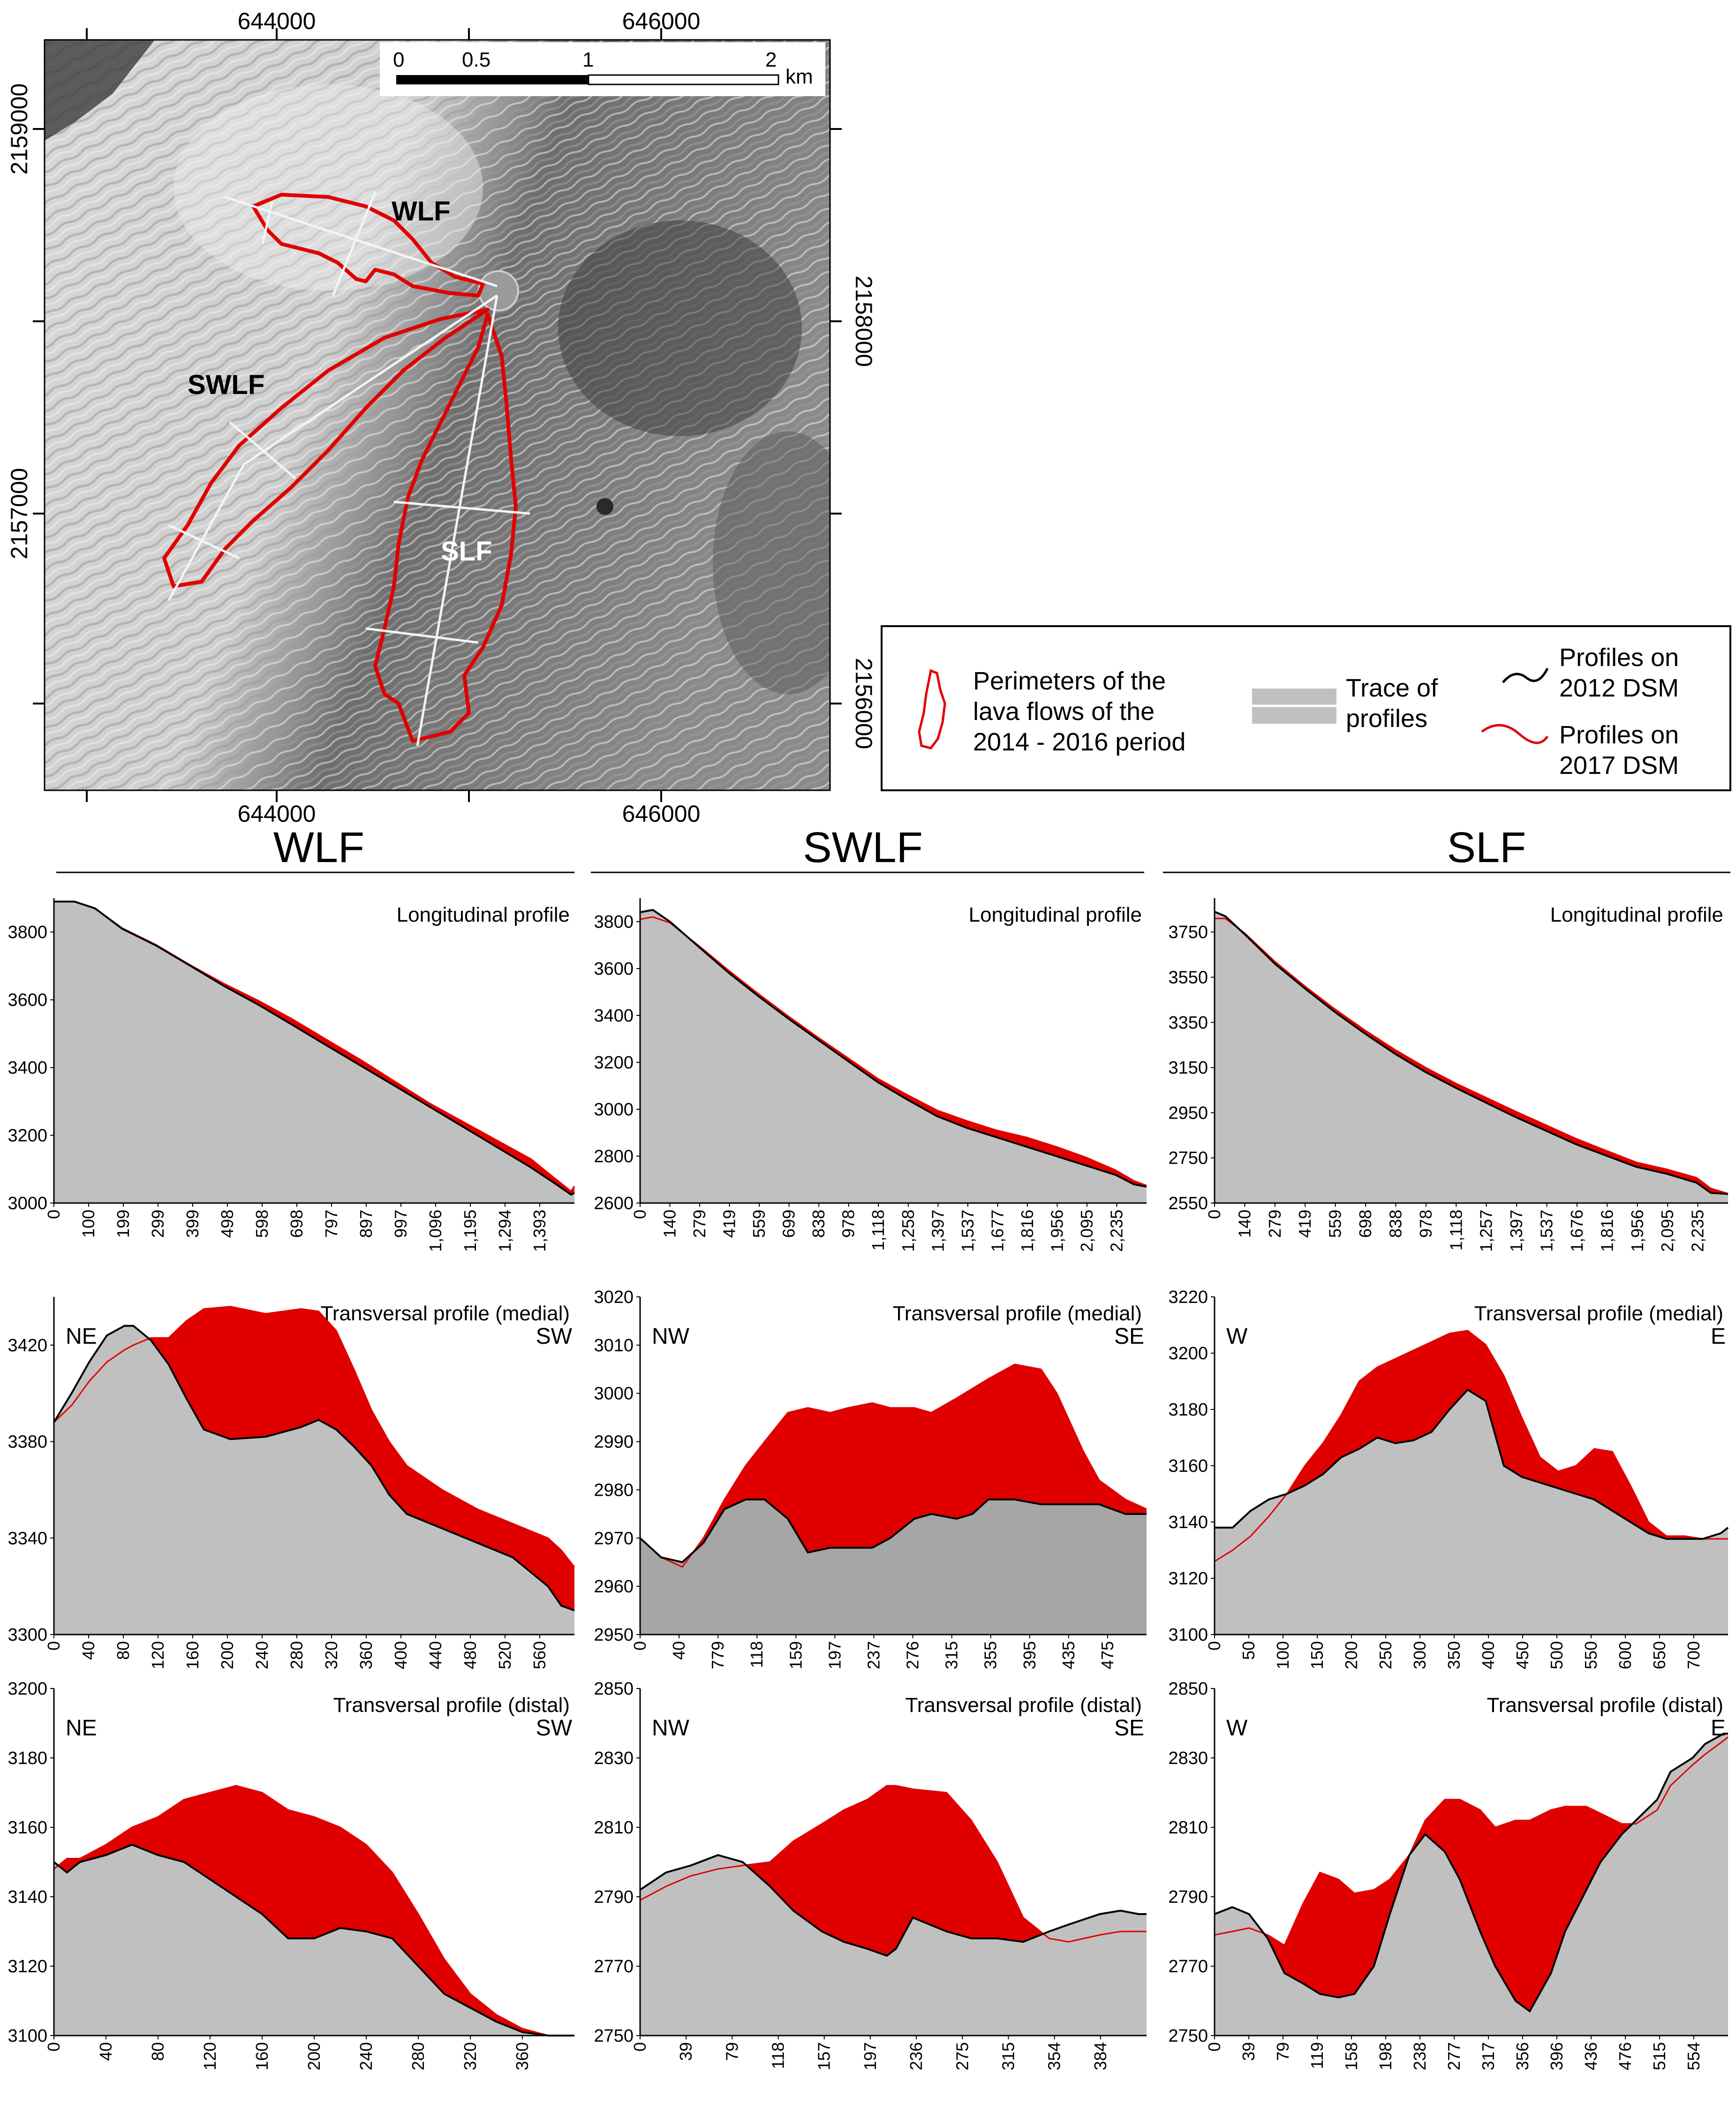 Image resolution: width=1736 pixels, height=2120 pixels. What do you see at coordinates (614, 1203) in the screenshot?
I see `y-tick-label: 2600` at bounding box center [614, 1203].